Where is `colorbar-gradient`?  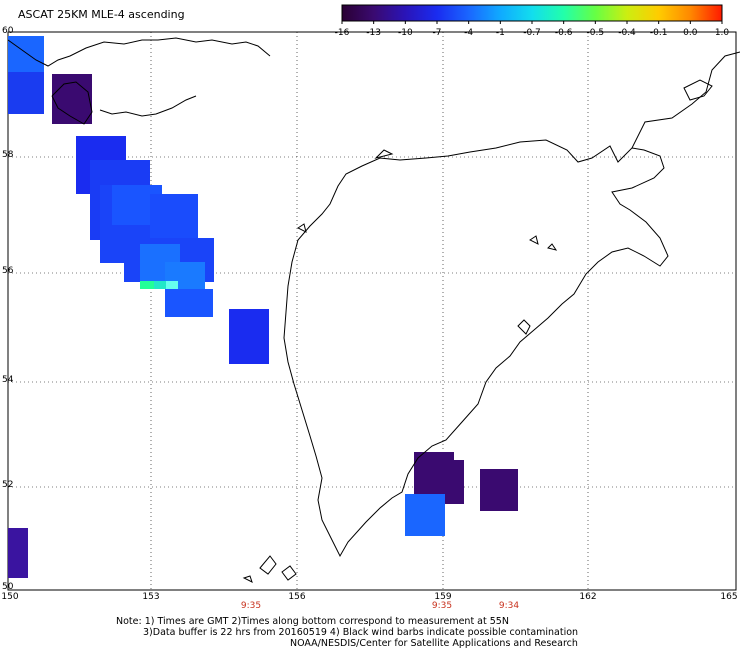 colorbar-gradient is located at coordinates (532, 13).